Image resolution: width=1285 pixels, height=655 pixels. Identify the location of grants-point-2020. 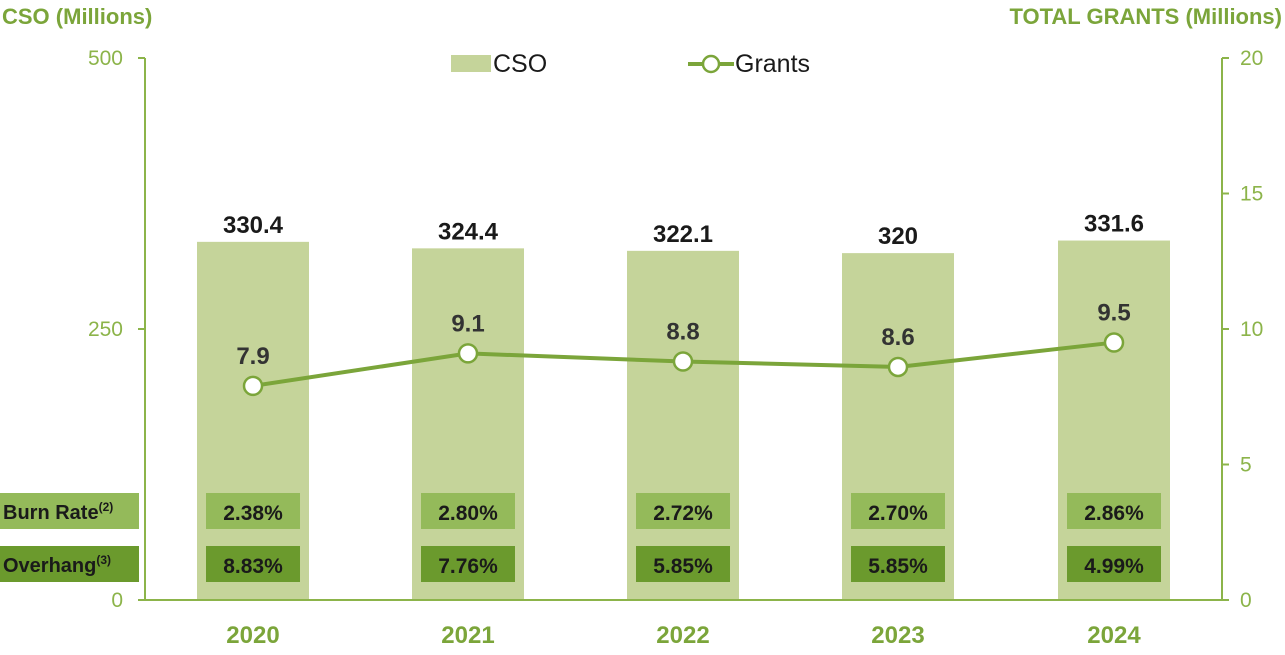
(253, 386).